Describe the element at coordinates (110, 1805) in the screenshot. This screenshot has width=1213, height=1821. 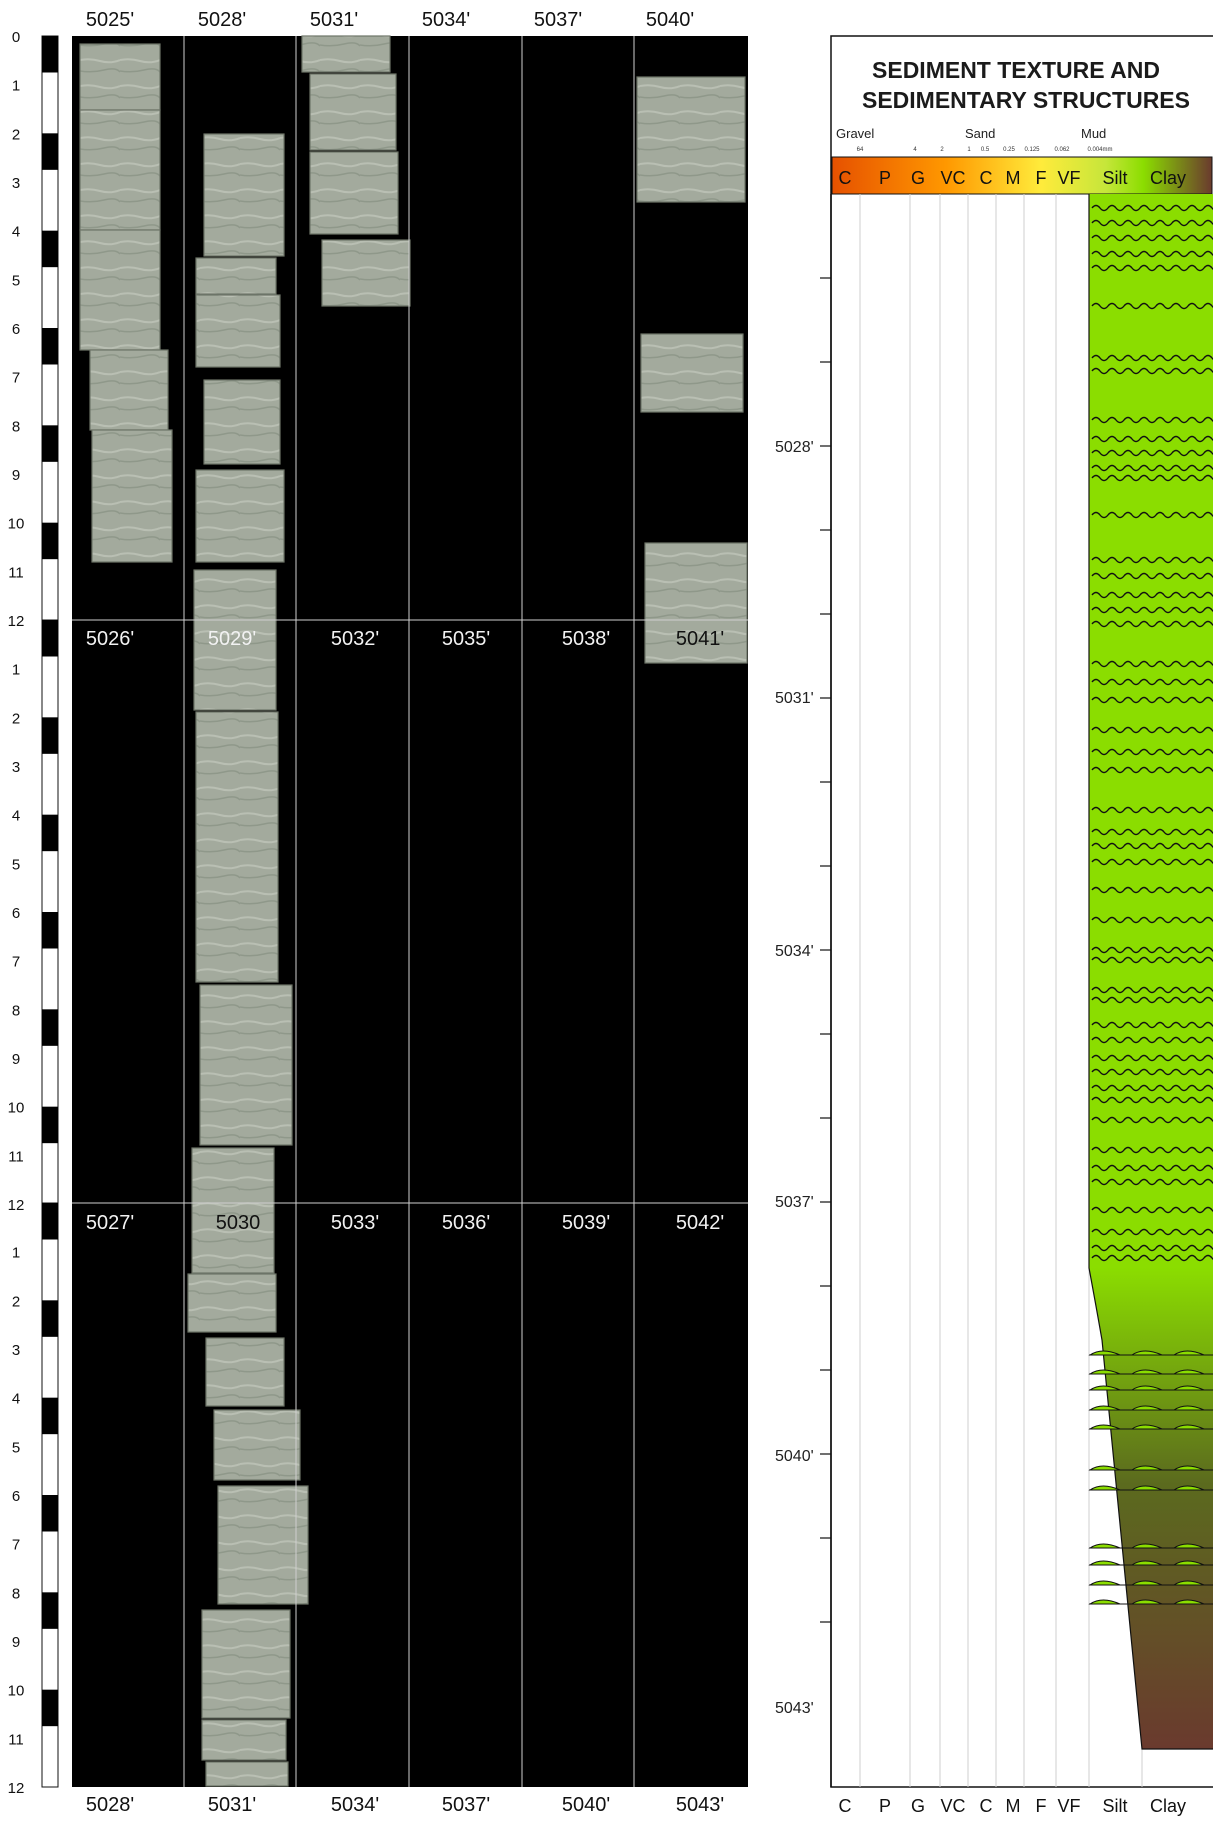
I see `depth-label: 5028'` at that location.